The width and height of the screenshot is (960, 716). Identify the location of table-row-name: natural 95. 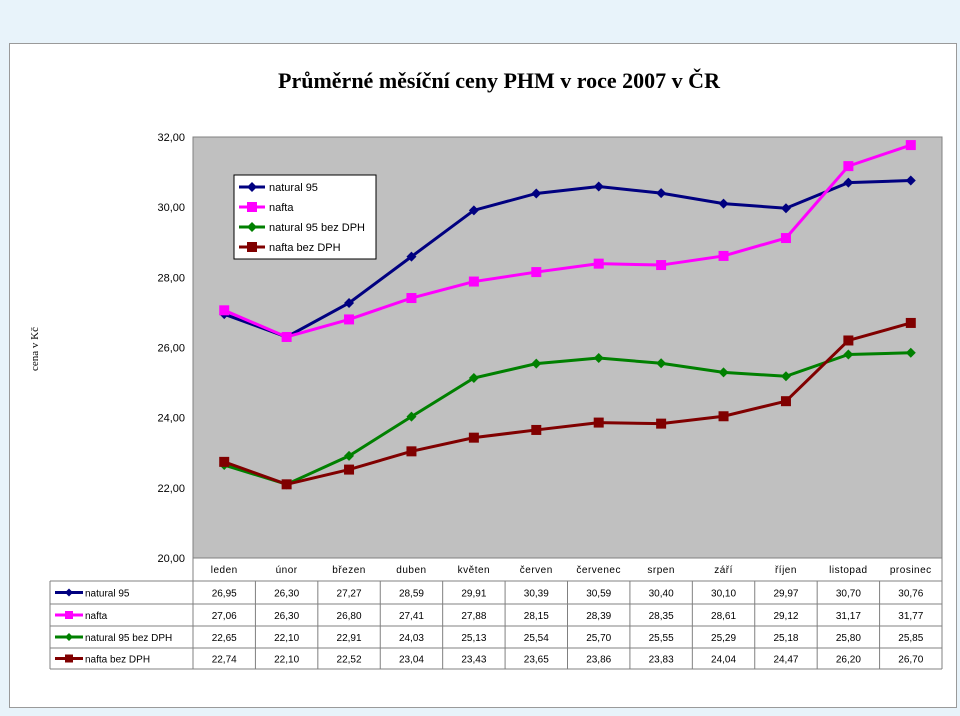
(107, 594).